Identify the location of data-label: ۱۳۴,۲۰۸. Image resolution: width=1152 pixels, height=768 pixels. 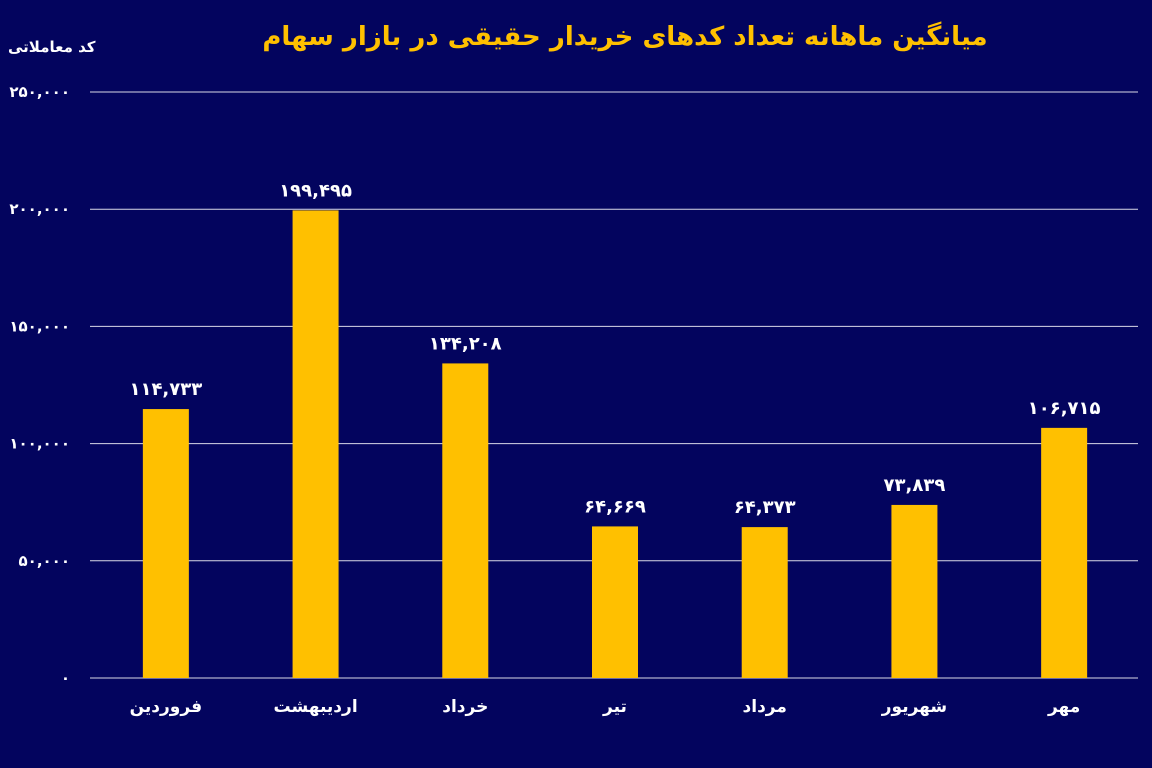
(465, 343).